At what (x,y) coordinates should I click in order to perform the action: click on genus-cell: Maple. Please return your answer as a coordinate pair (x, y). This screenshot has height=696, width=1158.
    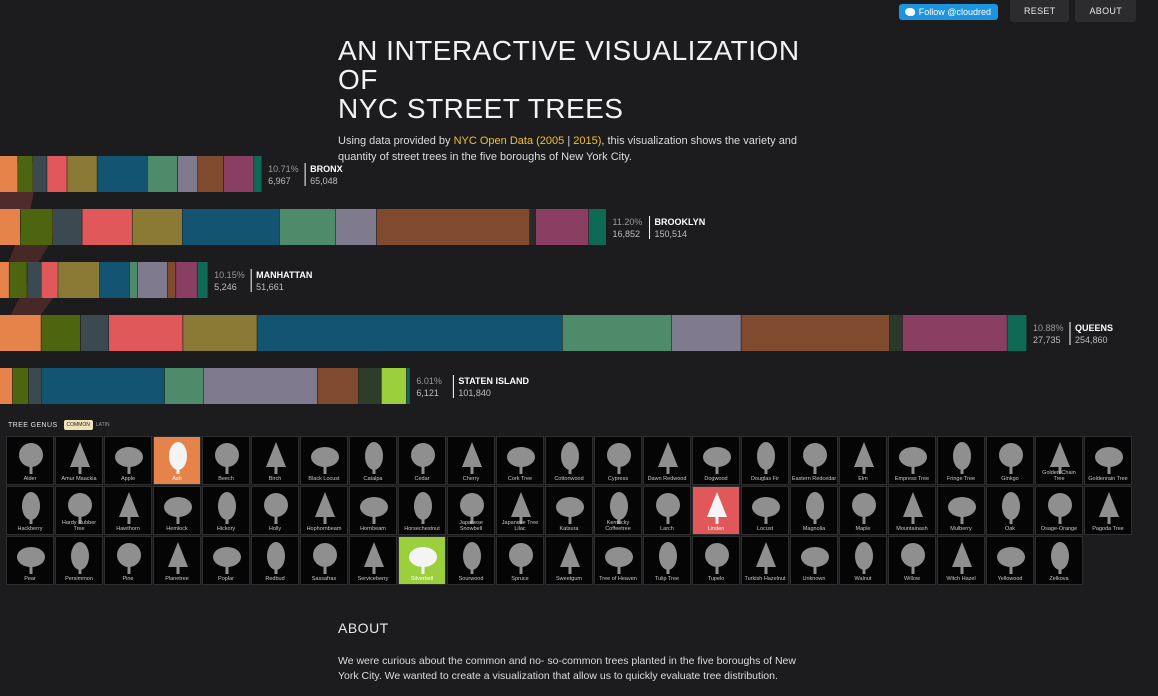
    Looking at the image, I should click on (863, 510).